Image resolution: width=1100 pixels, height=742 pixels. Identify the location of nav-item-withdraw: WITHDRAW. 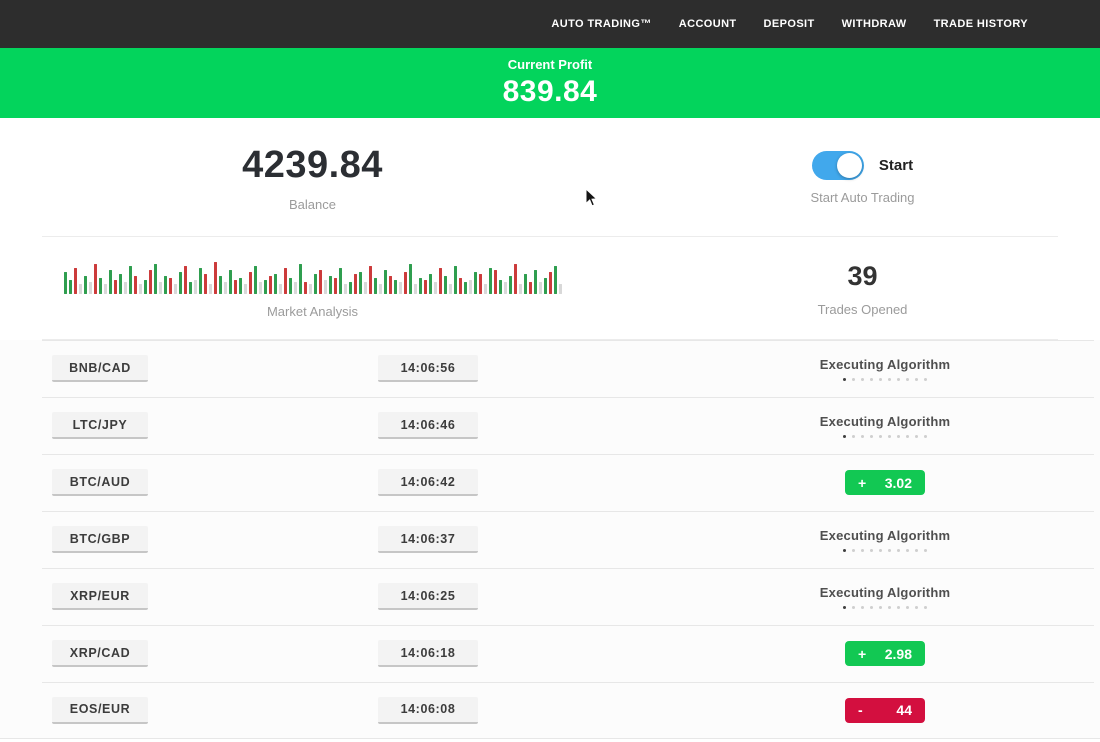
(874, 24).